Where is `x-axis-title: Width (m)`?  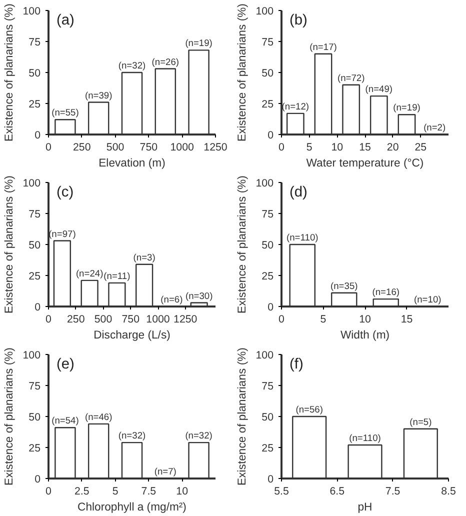 x-axis-title: Width (m) is located at coordinates (365, 336).